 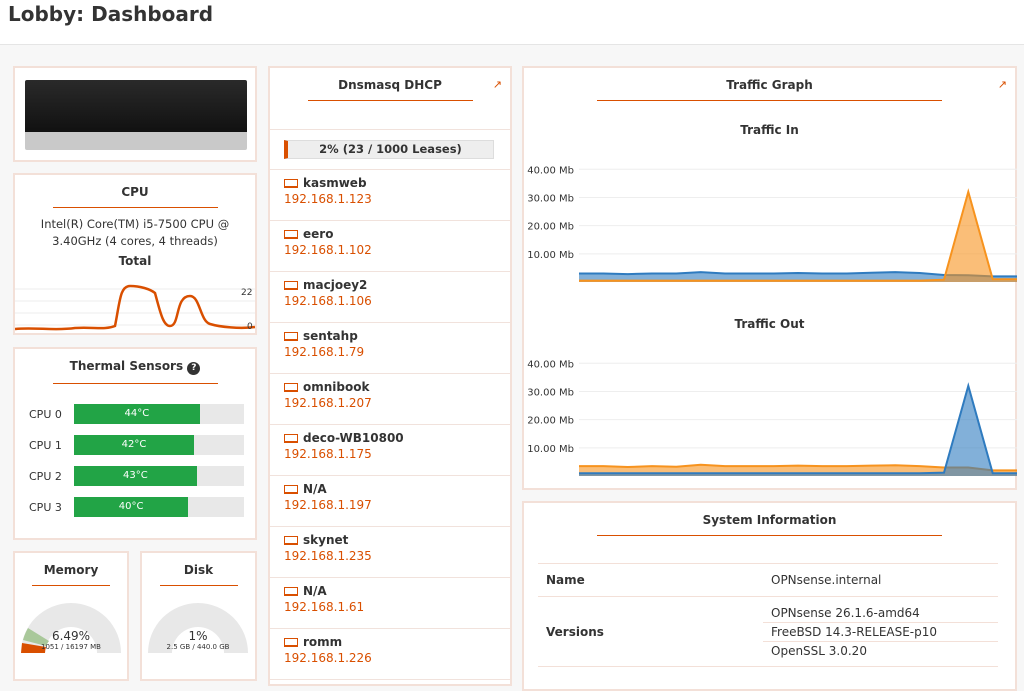 What do you see at coordinates (71, 574) in the screenshot?
I see `memory-title: Memory` at bounding box center [71, 574].